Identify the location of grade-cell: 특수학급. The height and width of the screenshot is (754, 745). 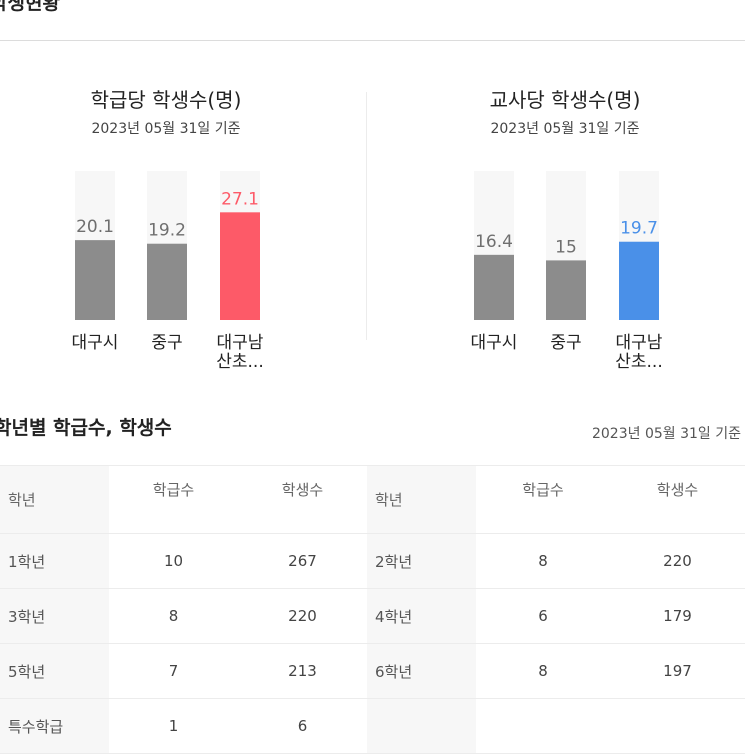
(54, 726).